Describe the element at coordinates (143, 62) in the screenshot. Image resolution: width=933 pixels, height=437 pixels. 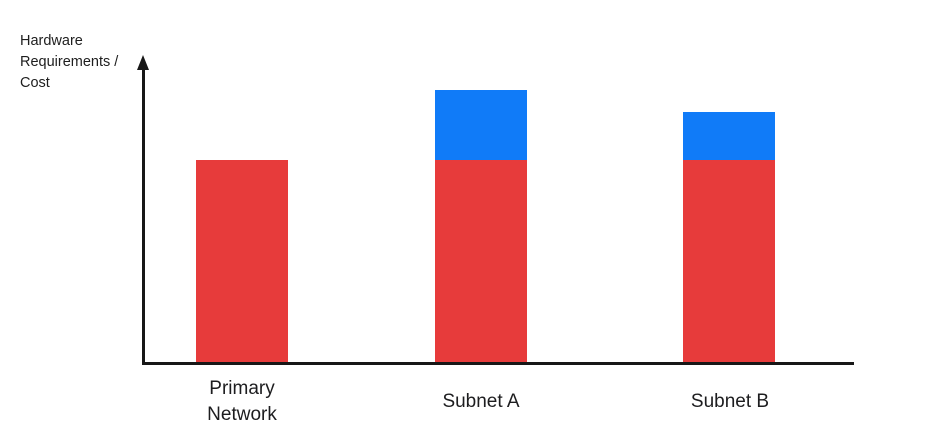
I see `y-axis-arrow-icon` at that location.